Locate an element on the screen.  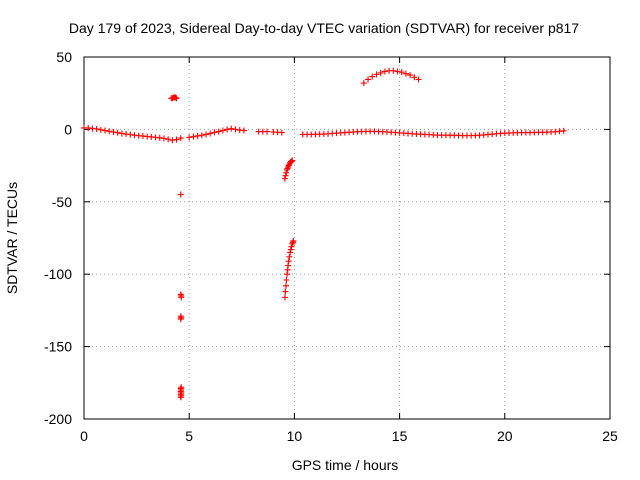
y-tick-label: -100 is located at coordinates (58, 274).